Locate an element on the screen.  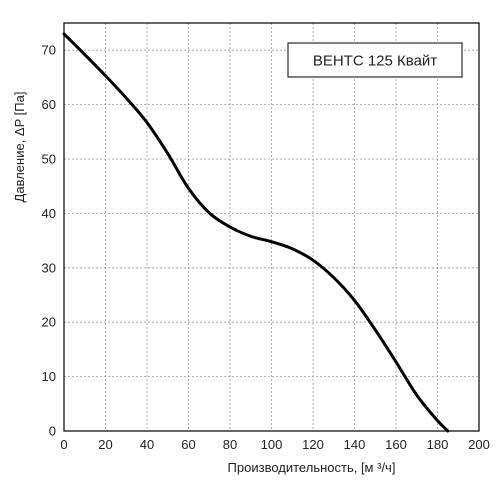
y-tick-label: 60 is located at coordinates (49, 104).